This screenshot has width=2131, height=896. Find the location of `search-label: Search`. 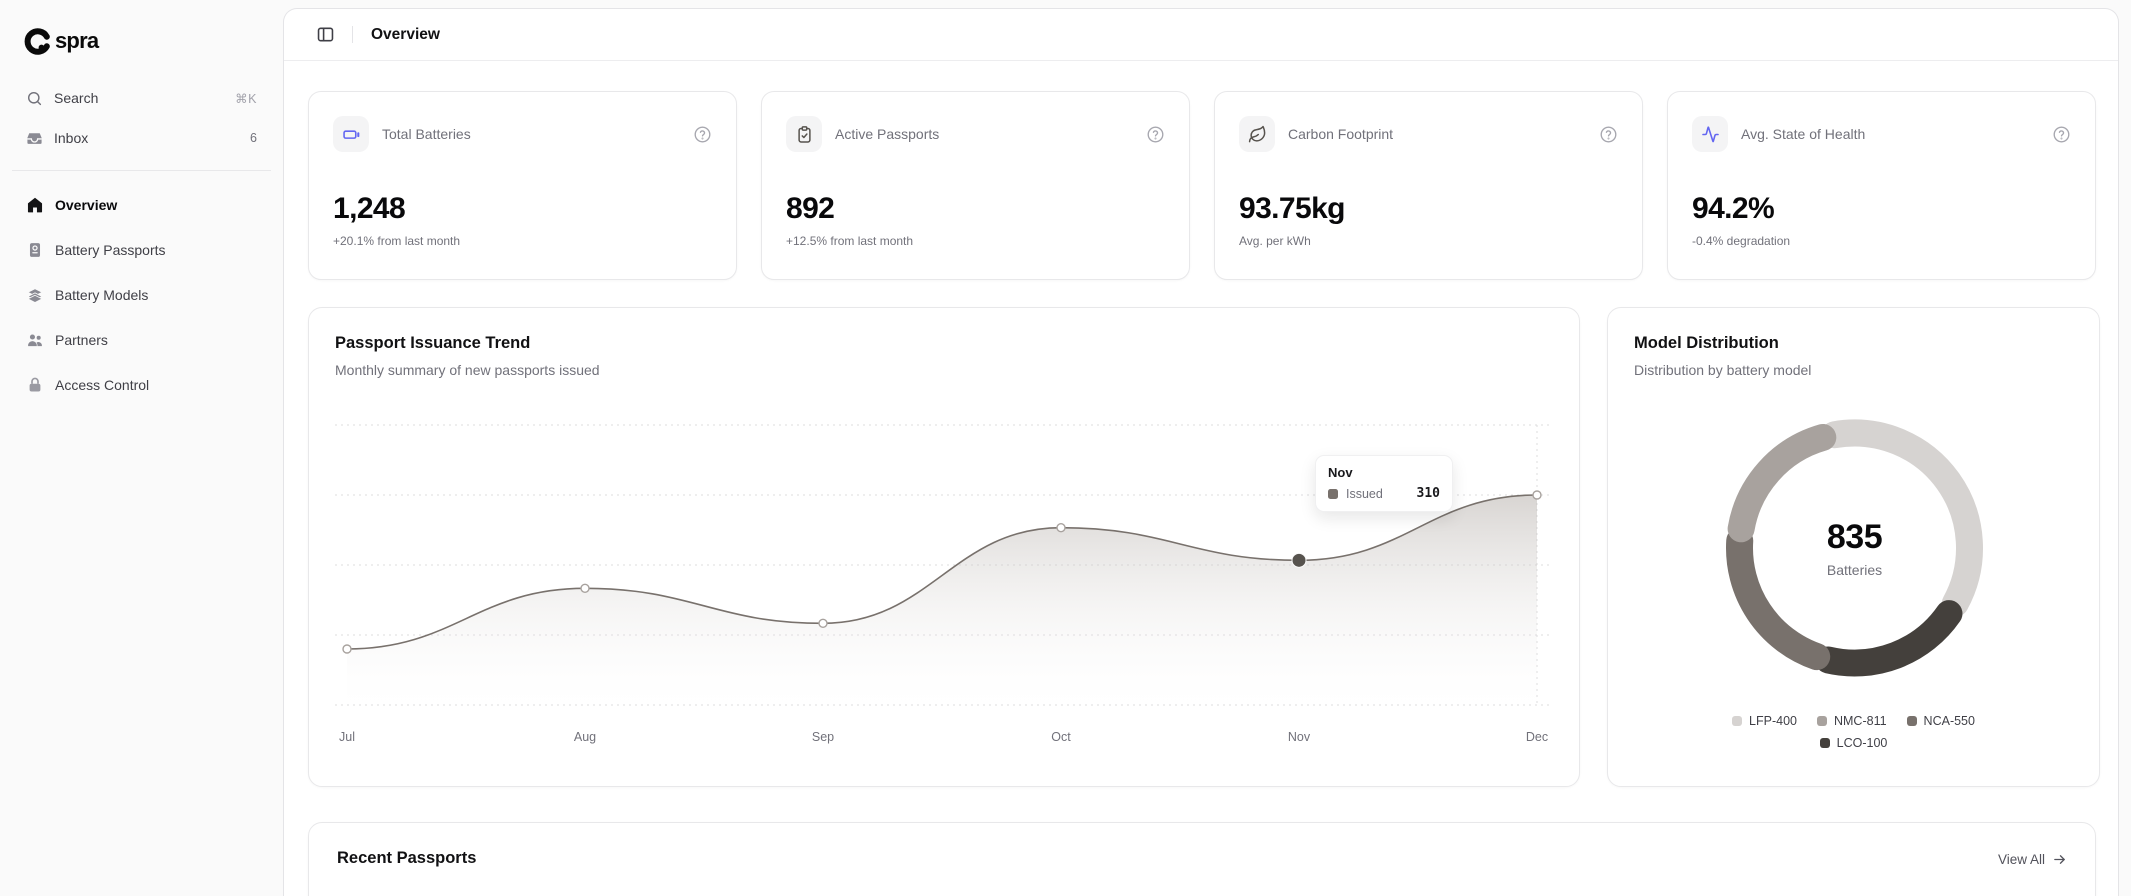

search-label: Search is located at coordinates (76, 98).